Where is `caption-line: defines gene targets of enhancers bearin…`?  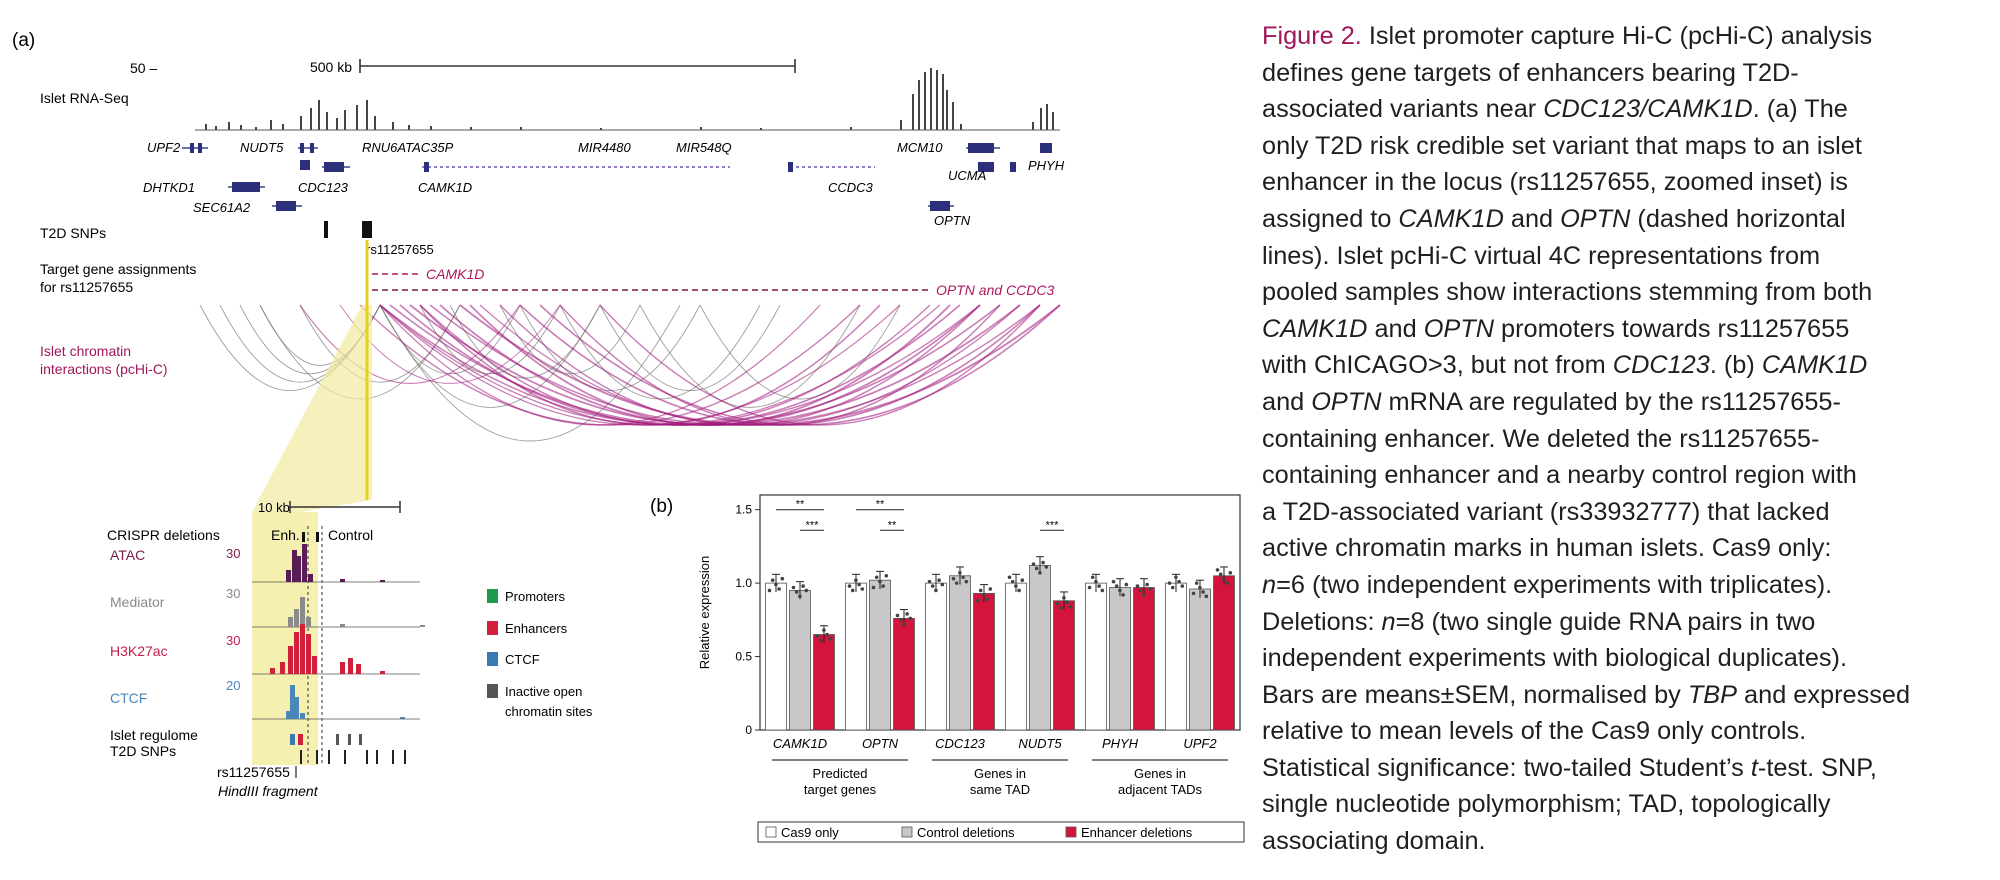
caption-line: defines gene targets of enhancers bearin… is located at coordinates (1530, 72).